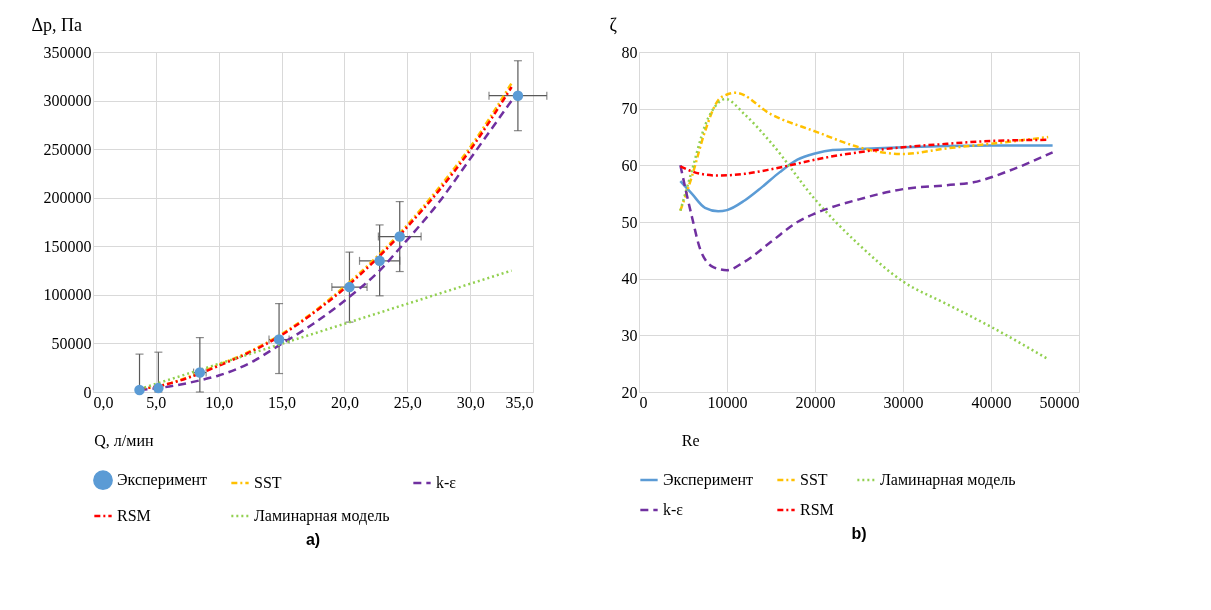 This screenshot has width=1211, height=610. Describe the element at coordinates (629, 109) in the screenshot. I see `y-tick-label: 70` at that location.